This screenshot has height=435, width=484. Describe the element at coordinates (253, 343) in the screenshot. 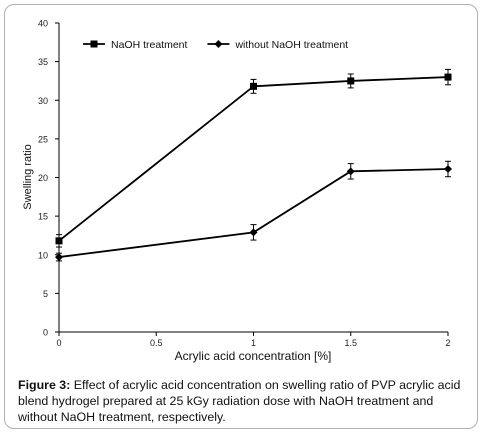

I see `x-tick-label: 1` at that location.